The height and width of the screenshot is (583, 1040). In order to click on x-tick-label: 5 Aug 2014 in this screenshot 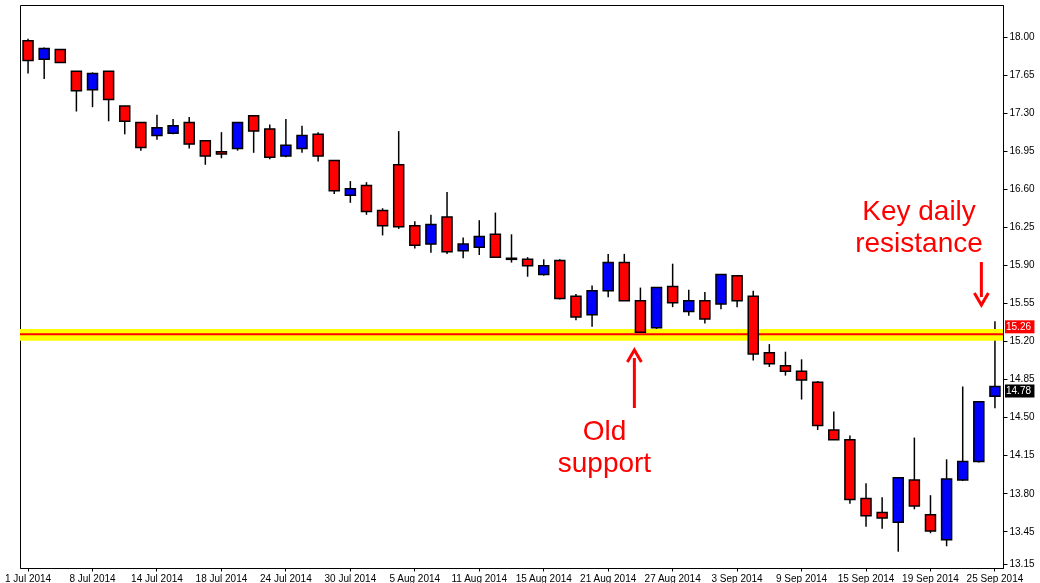, I will do `click(415, 577)`.